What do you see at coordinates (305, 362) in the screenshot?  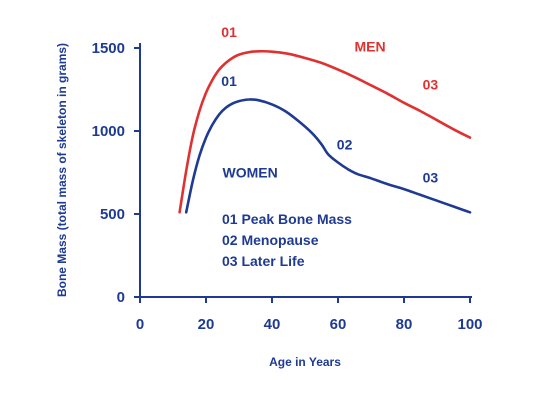 I see `x-axis-title: Age in Years` at bounding box center [305, 362].